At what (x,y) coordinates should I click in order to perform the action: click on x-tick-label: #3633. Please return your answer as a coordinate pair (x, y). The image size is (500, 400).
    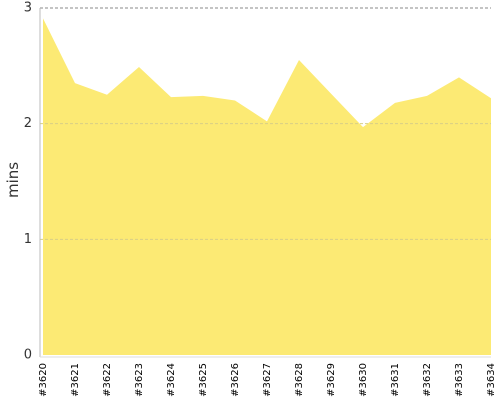
    Looking at the image, I should click on (459, 380).